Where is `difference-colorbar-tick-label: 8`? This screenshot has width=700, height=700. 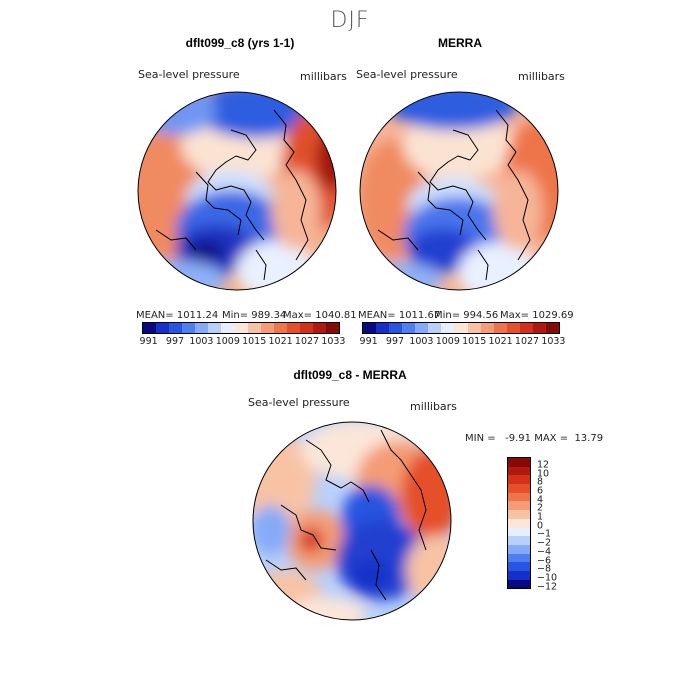 difference-colorbar-tick-label: 8 is located at coordinates (540, 482).